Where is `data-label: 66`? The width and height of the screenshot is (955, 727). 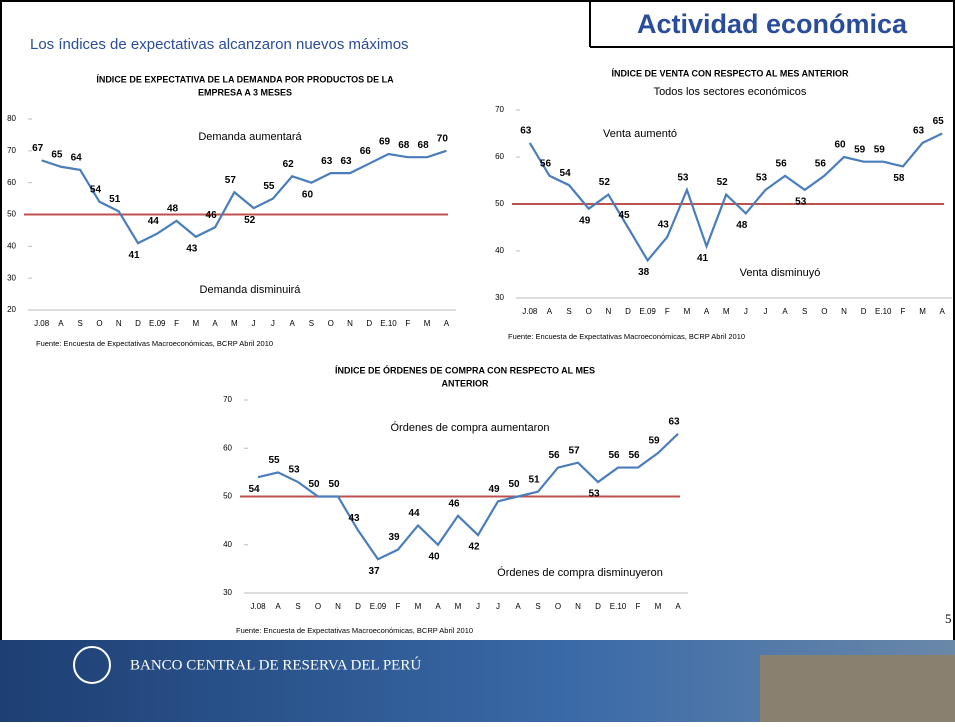 data-label: 66 is located at coordinates (366, 151).